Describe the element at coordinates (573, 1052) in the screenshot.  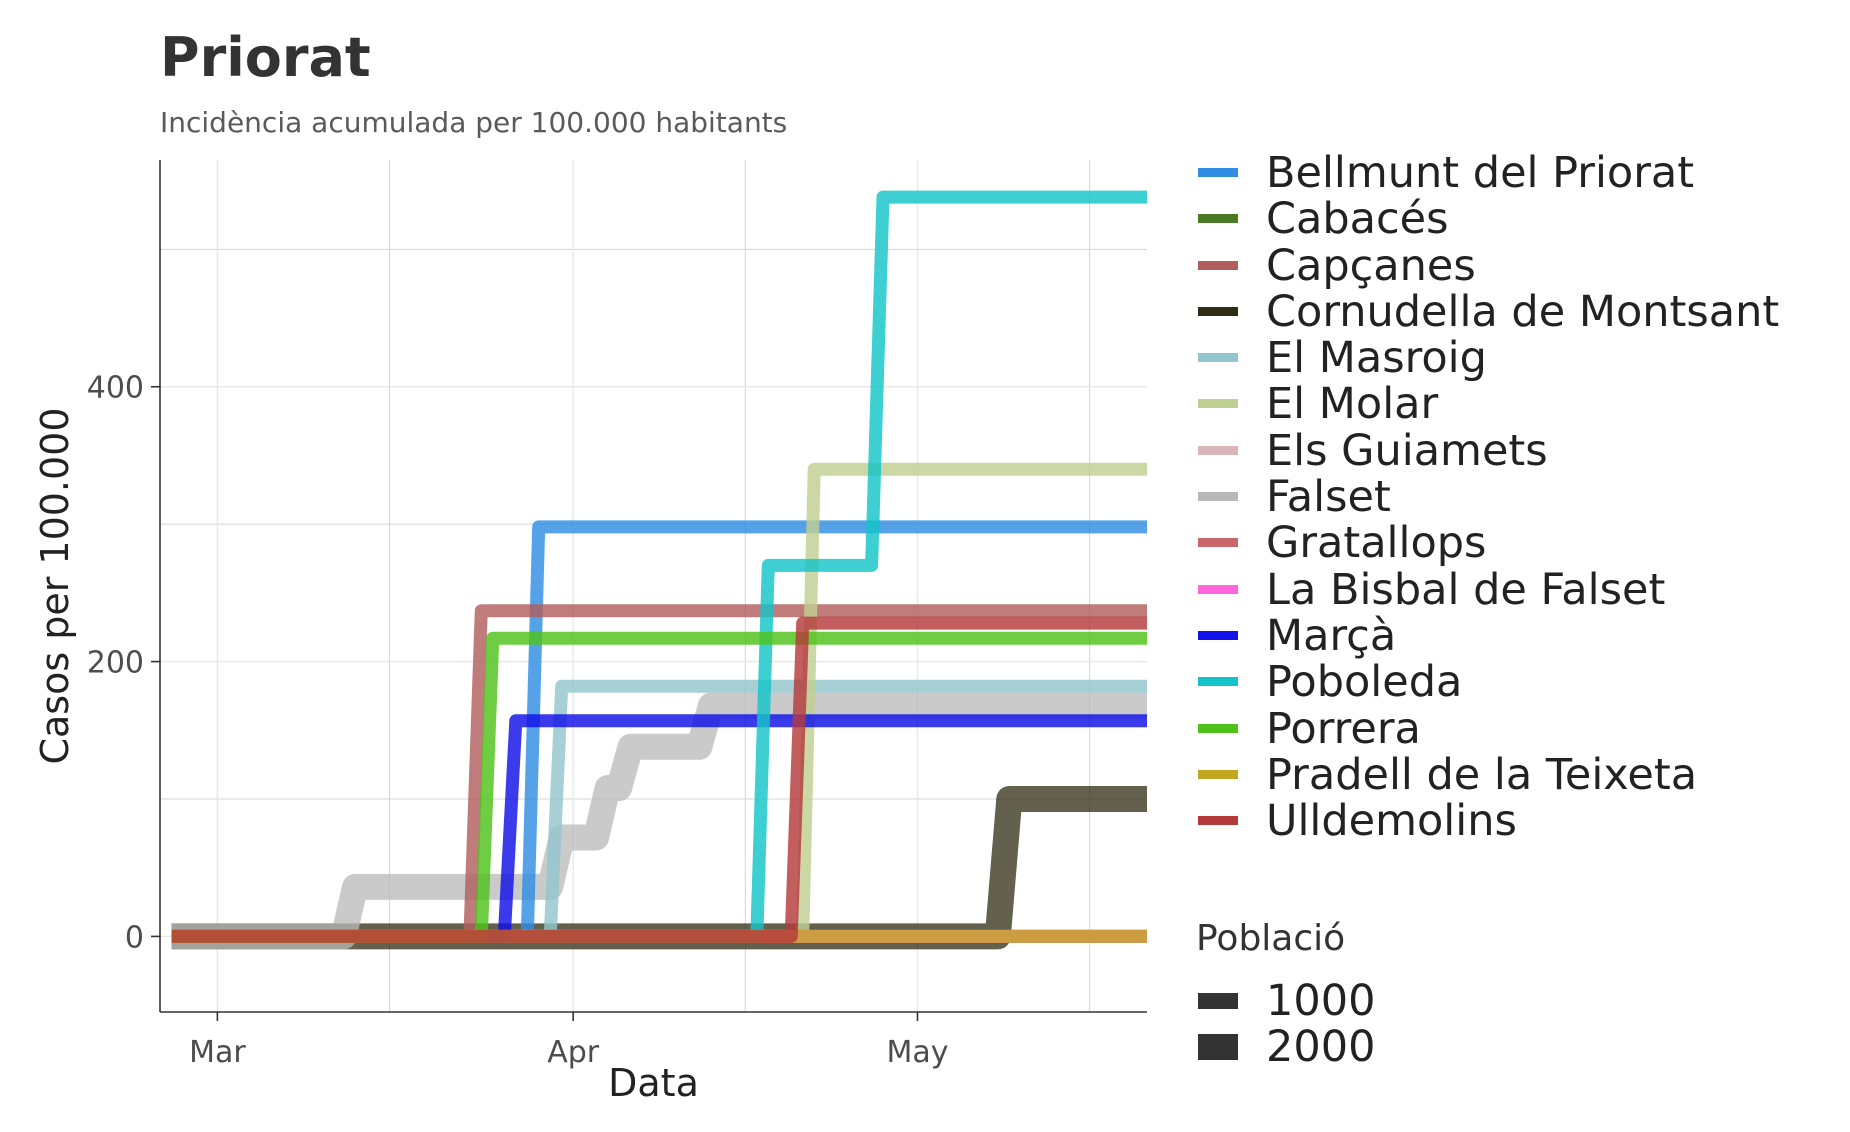
I see `x-tick-label: Apr` at that location.